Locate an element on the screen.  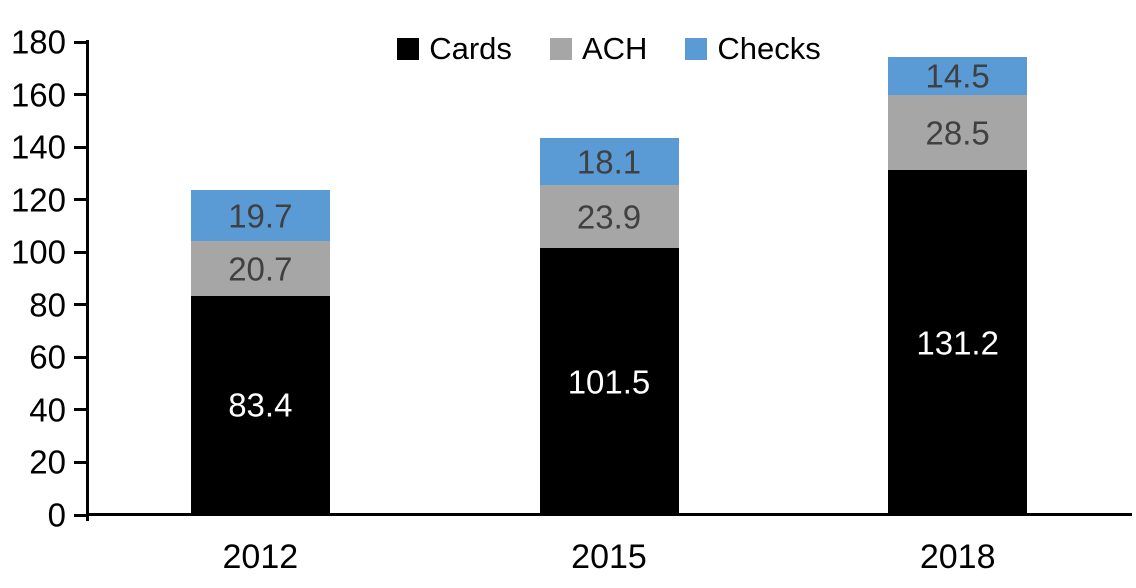
bar-segment-2015-checks is located at coordinates (609, 161).